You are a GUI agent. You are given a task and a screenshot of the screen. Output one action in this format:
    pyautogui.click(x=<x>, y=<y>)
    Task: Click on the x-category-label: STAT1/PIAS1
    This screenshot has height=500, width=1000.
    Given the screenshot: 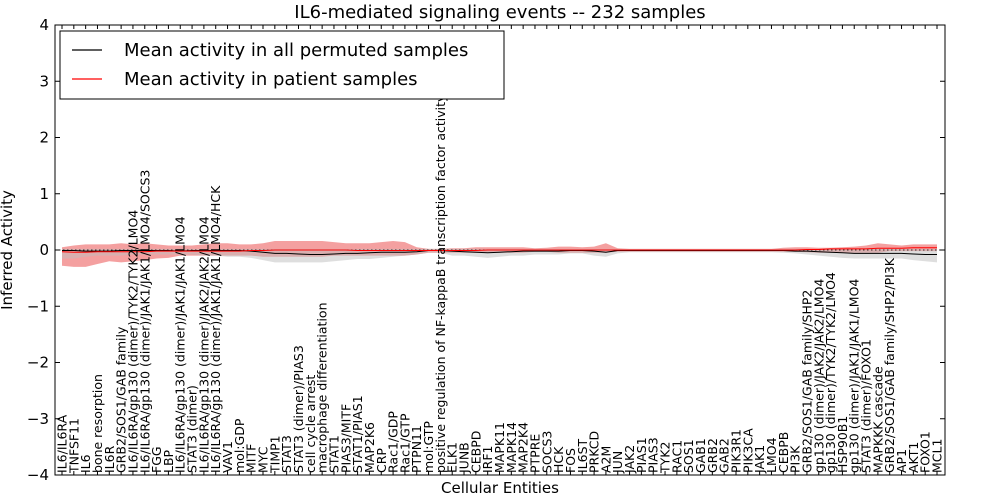 What is the action you would take?
    pyautogui.click(x=357, y=434)
    